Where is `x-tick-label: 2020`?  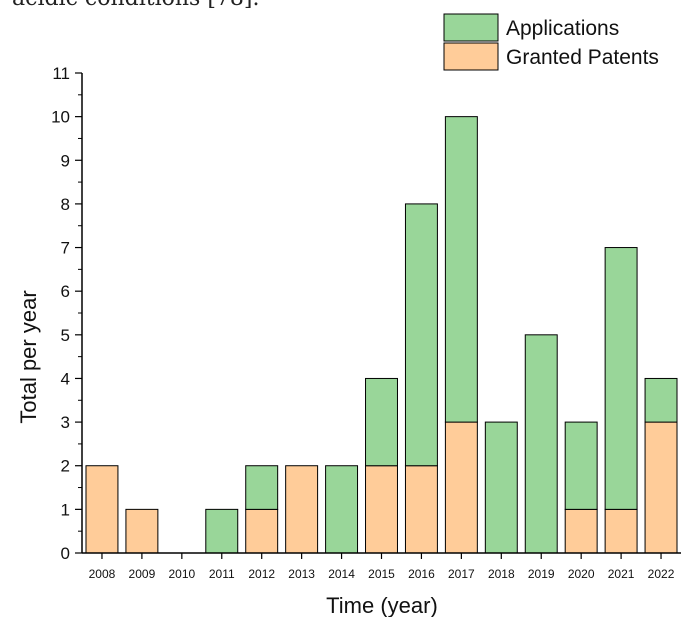
x-tick-label: 2020 is located at coordinates (581, 574).